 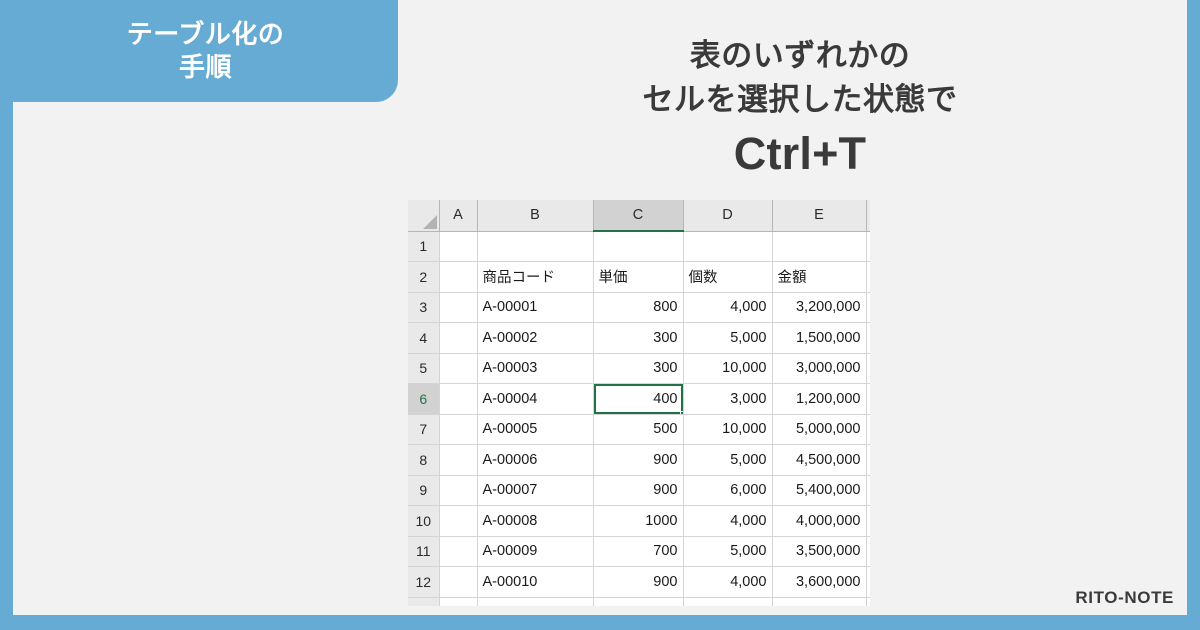 What do you see at coordinates (458, 307) in the screenshot?
I see `cell-a3` at bounding box center [458, 307].